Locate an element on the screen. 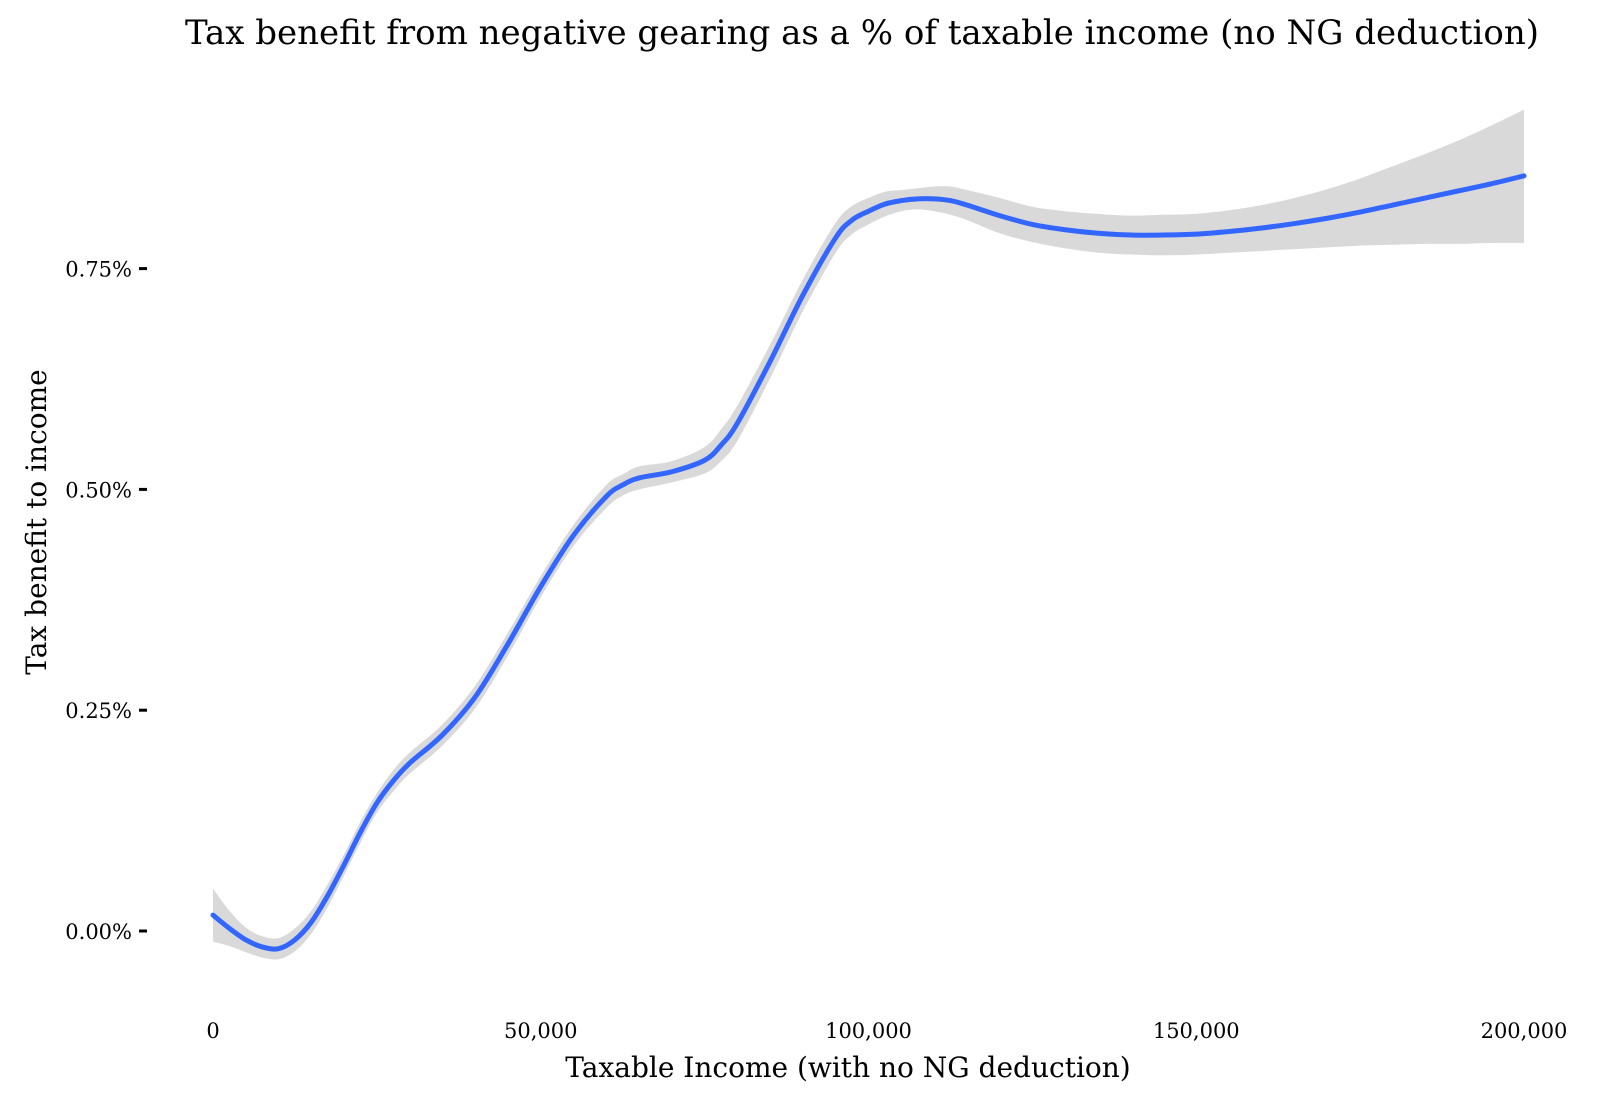  y-axis: 0.00% 0.25% 0.50% 0.75% is located at coordinates (106, 601).